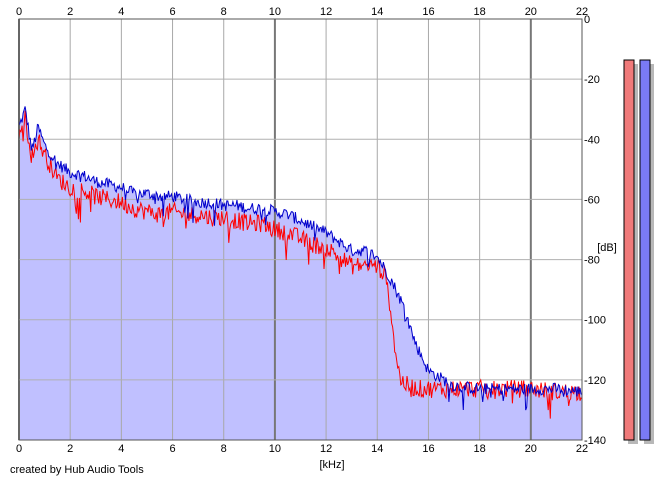  I want to click on x-tick-label-bottom: 8, so click(224, 449).